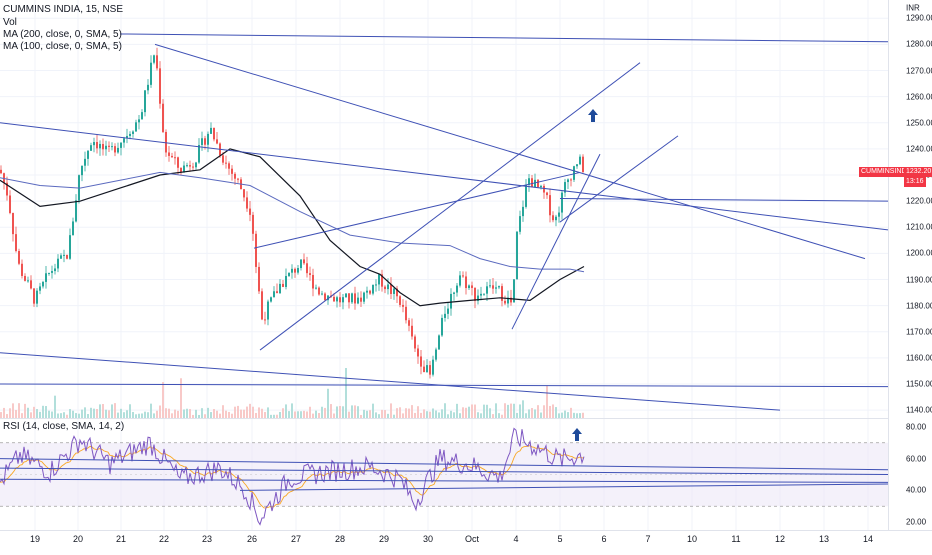 The height and width of the screenshot is (555, 932). I want to click on panel-divider, so click(444, 418).